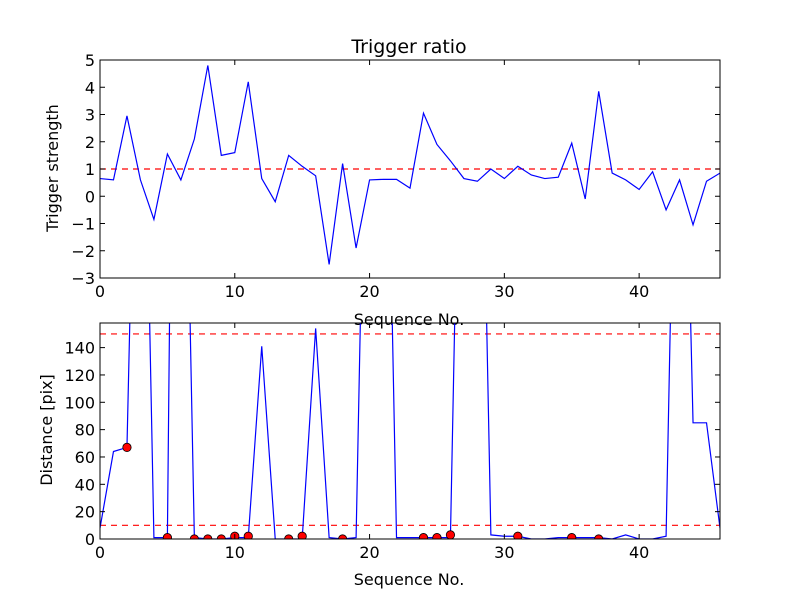 The image size is (800, 600). Describe the element at coordinates (79, 348) in the screenshot. I see `bottom-y-tick-label: 140` at that location.